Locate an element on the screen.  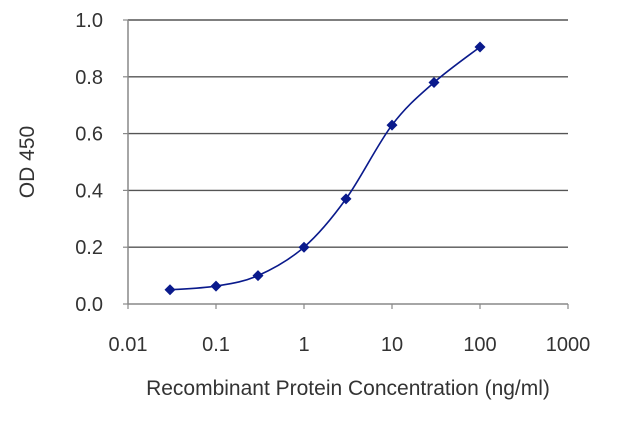
y-axis-label: OD 450 is located at coordinates (27, 162).